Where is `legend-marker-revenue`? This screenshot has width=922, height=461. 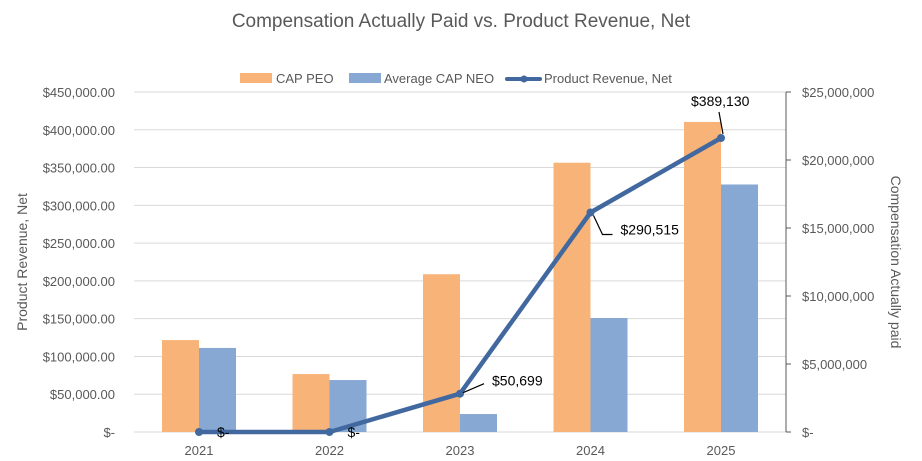 legend-marker-revenue is located at coordinates (524, 79).